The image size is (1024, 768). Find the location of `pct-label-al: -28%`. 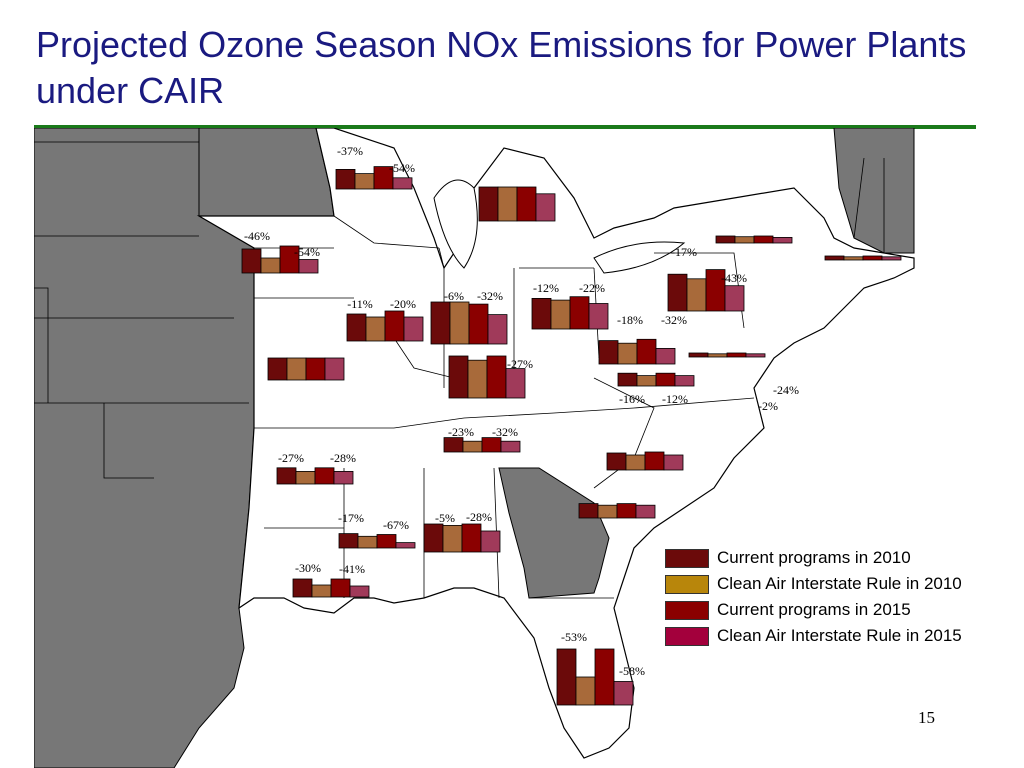

pct-label-al: -28% is located at coordinates (479, 517).